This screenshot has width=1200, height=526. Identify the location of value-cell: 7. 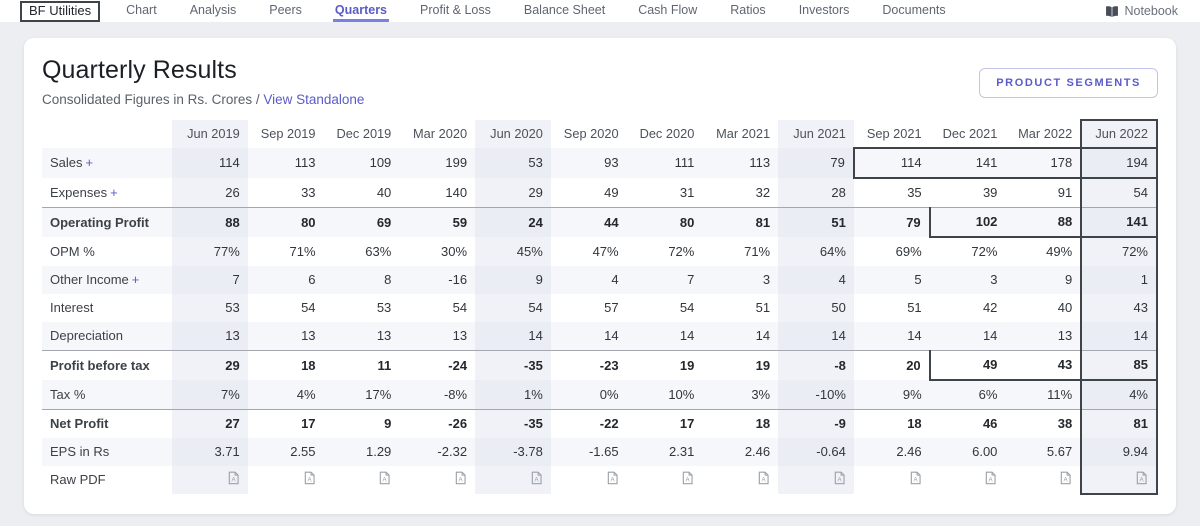
(664, 280).